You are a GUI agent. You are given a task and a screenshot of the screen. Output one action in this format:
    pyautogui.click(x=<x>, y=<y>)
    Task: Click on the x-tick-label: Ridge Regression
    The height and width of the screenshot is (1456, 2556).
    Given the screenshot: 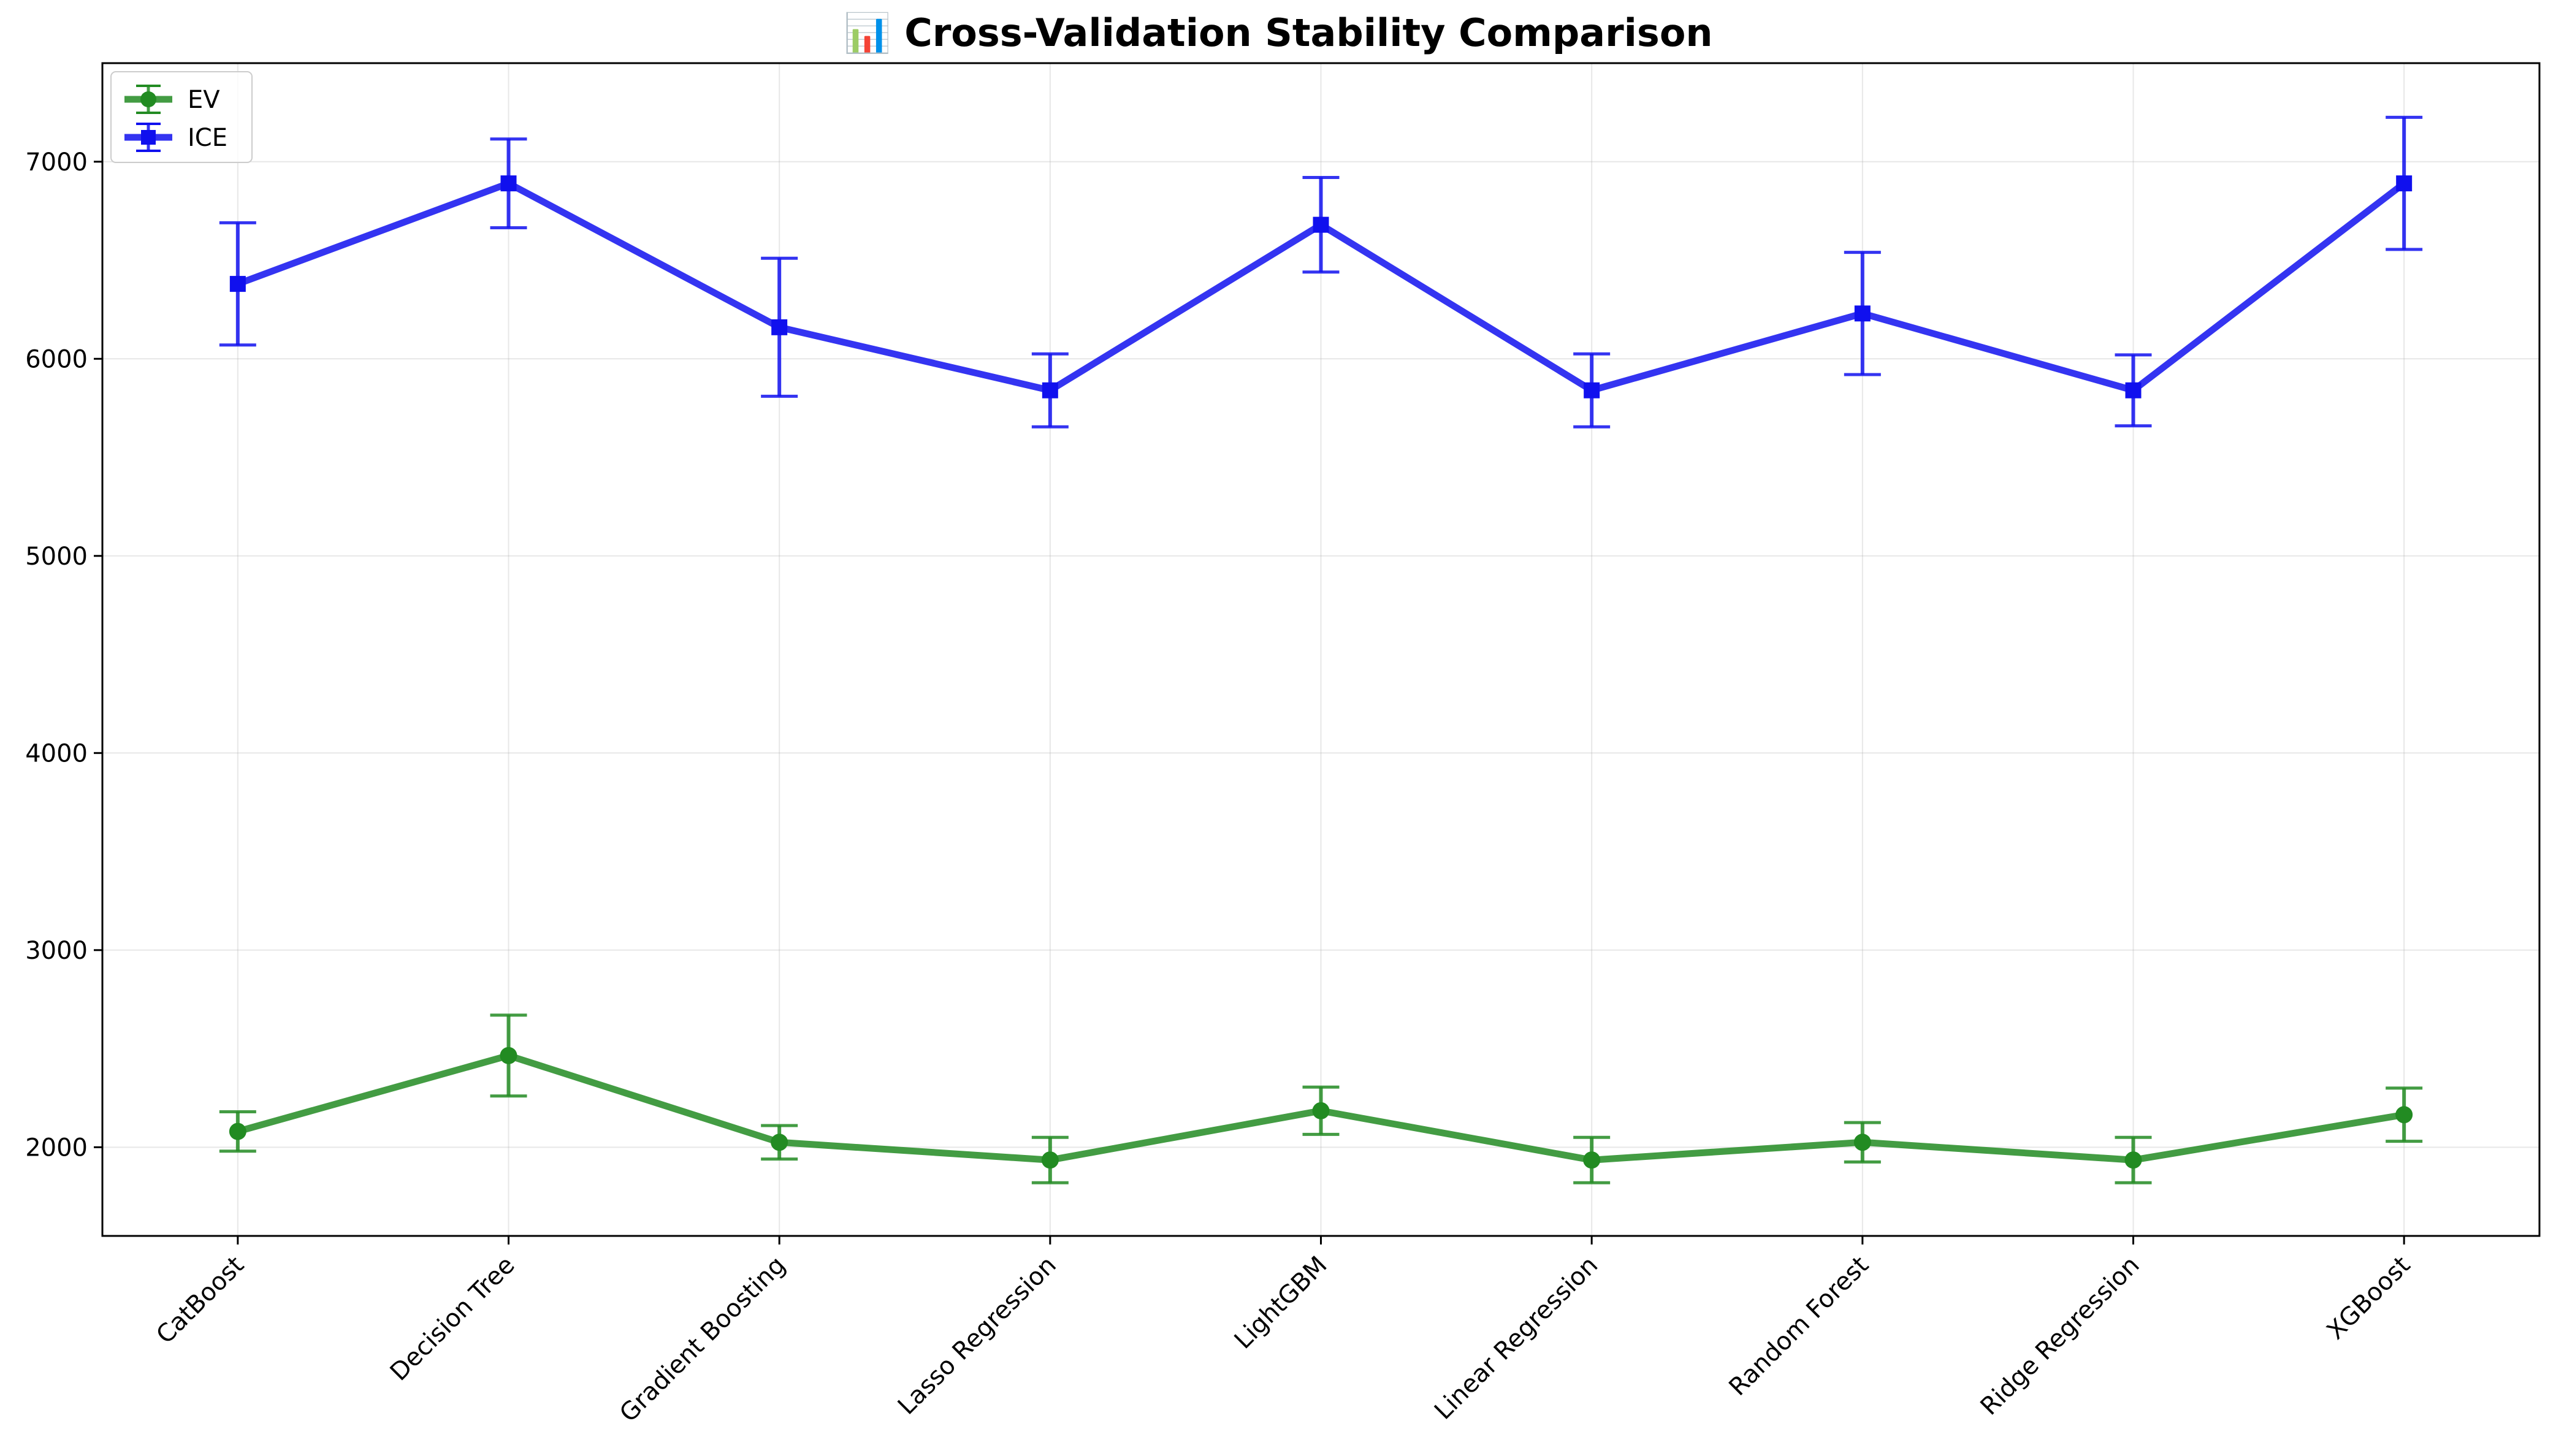 What is the action you would take?
    pyautogui.click(x=2060, y=1336)
    